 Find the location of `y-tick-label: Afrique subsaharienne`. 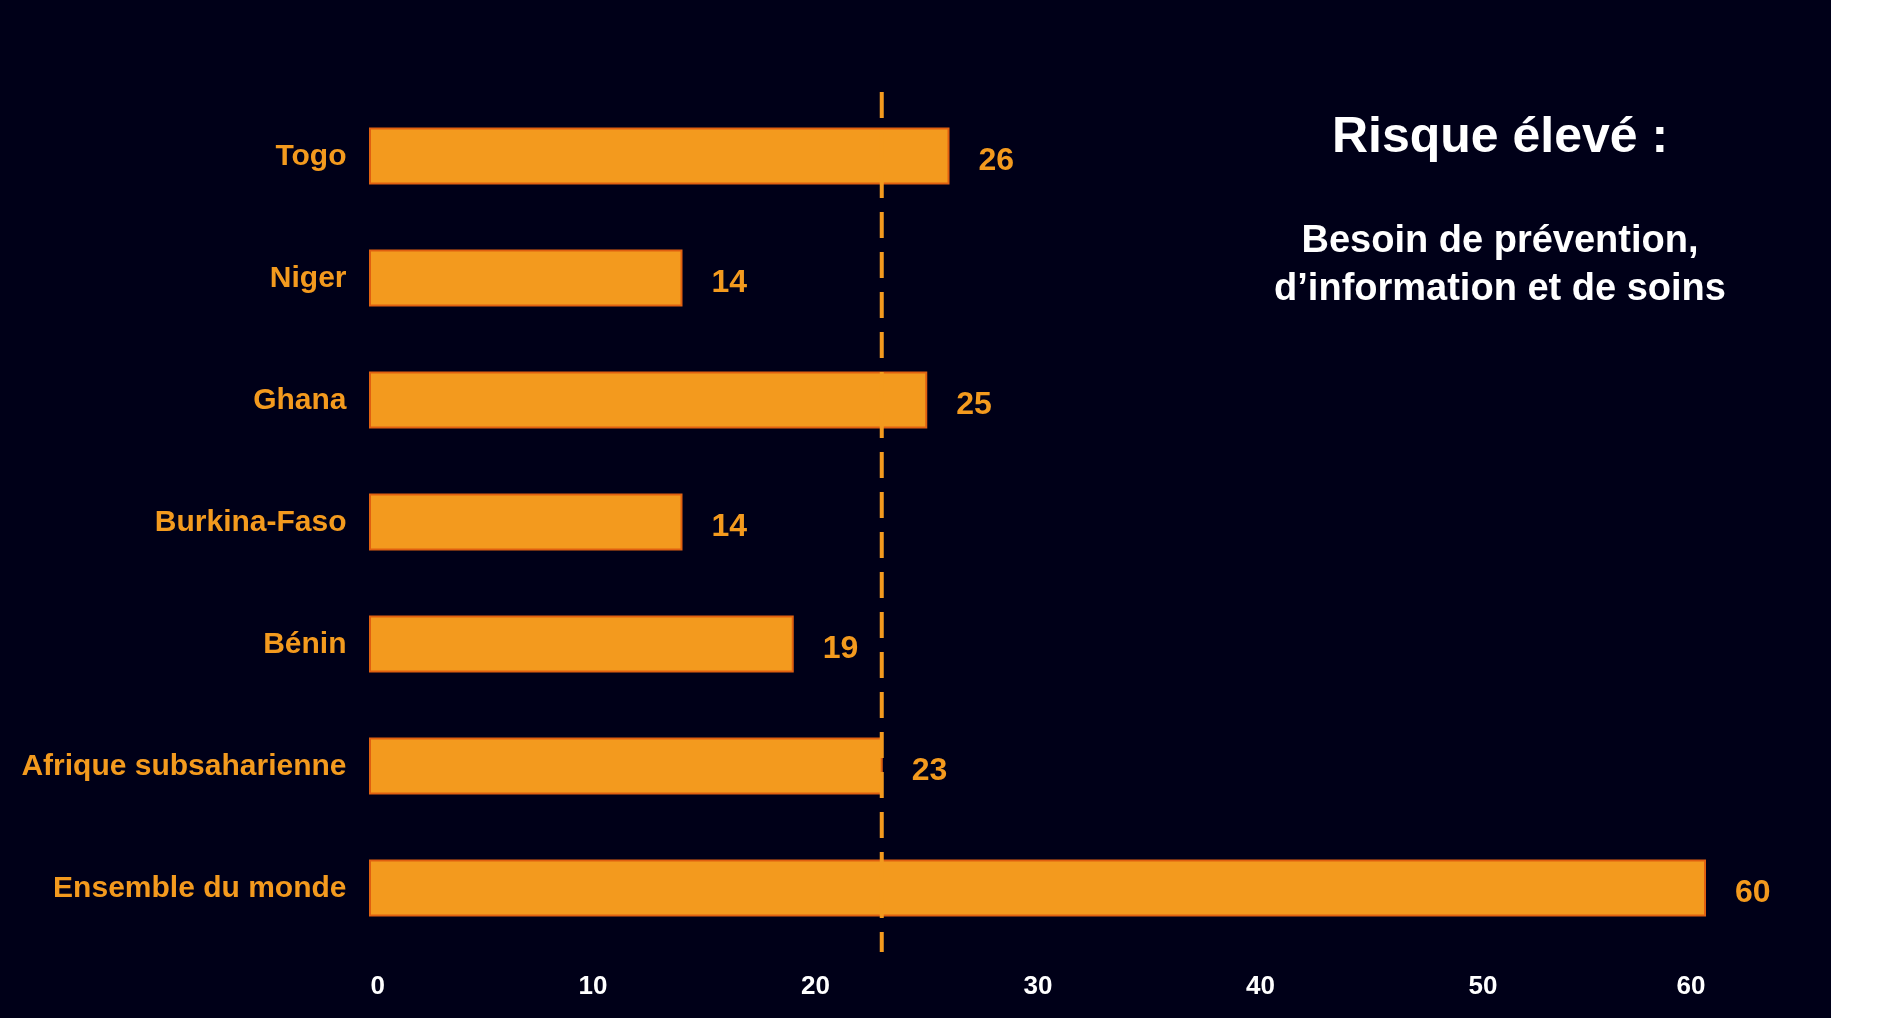

y-tick-label: Afrique subsaharienne is located at coordinates (184, 764).